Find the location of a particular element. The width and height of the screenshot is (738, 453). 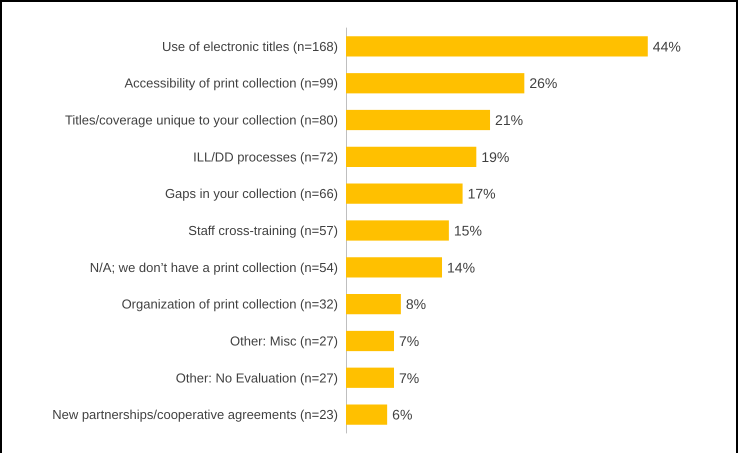

data-label: 6% is located at coordinates (402, 414).